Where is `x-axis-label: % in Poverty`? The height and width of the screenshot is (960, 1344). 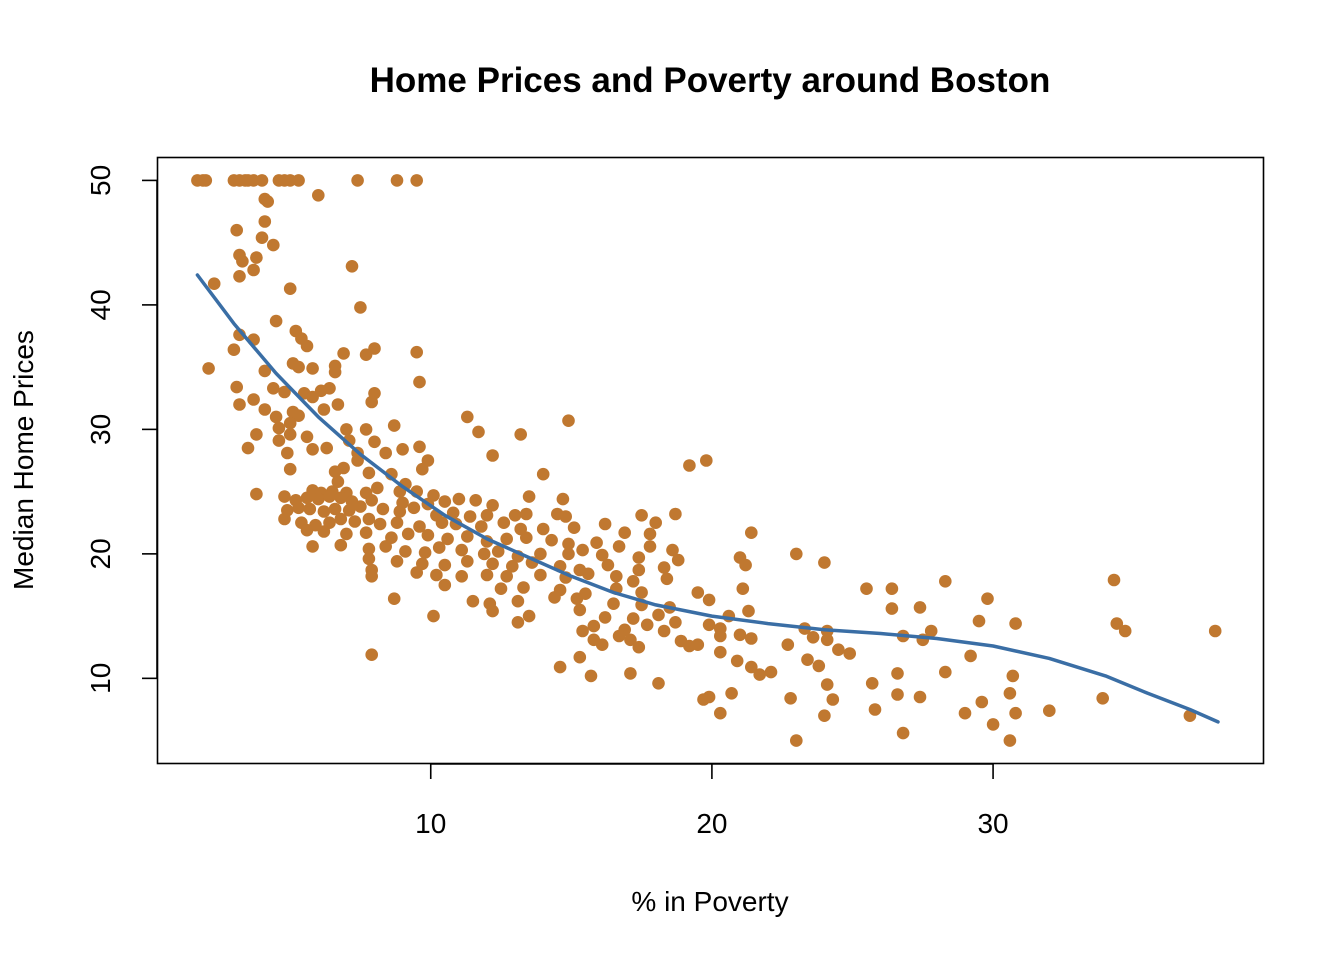 x-axis-label: % in Poverty is located at coordinates (709, 901).